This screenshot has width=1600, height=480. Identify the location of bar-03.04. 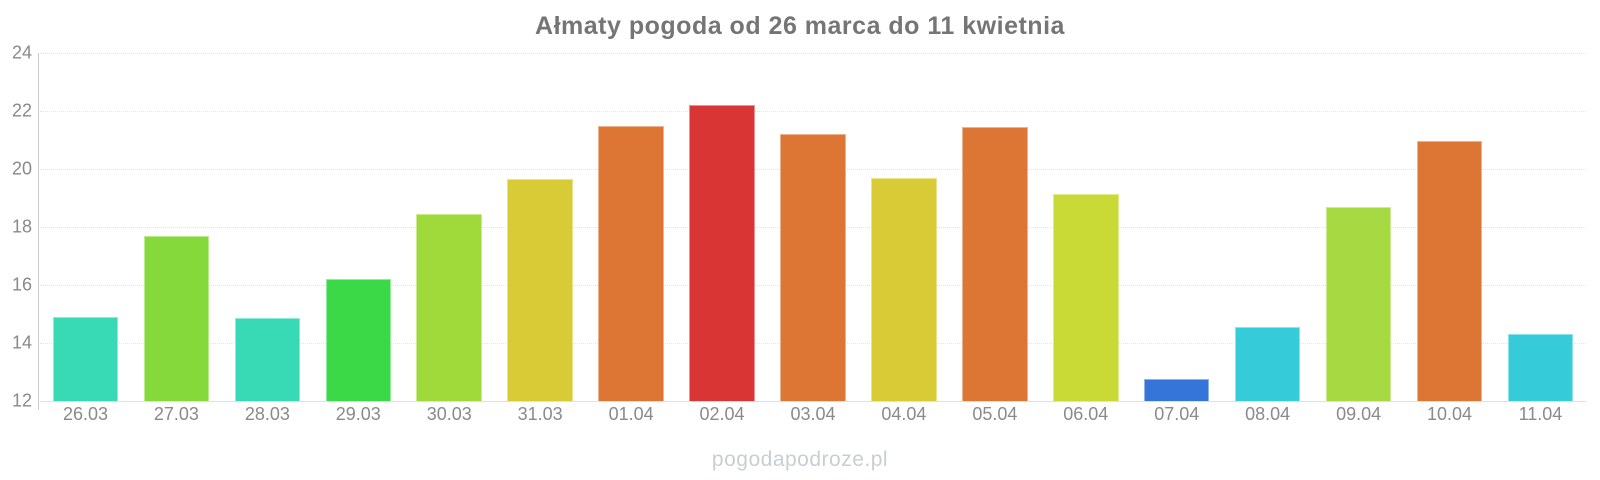
(813, 267).